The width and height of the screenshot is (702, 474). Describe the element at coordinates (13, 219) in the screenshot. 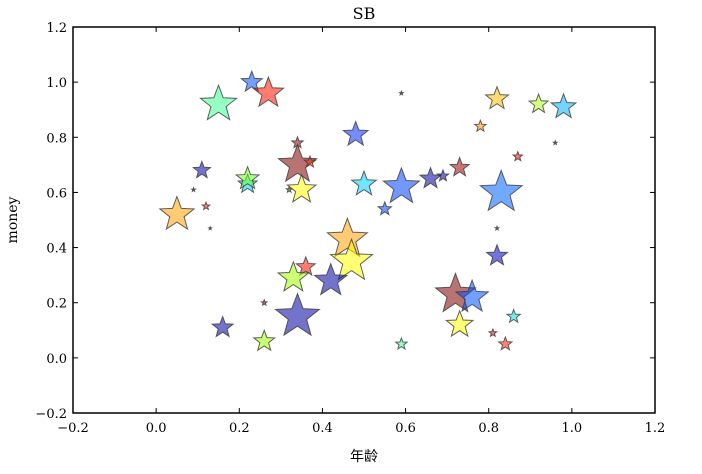

I see `y-axis-label: money` at that location.